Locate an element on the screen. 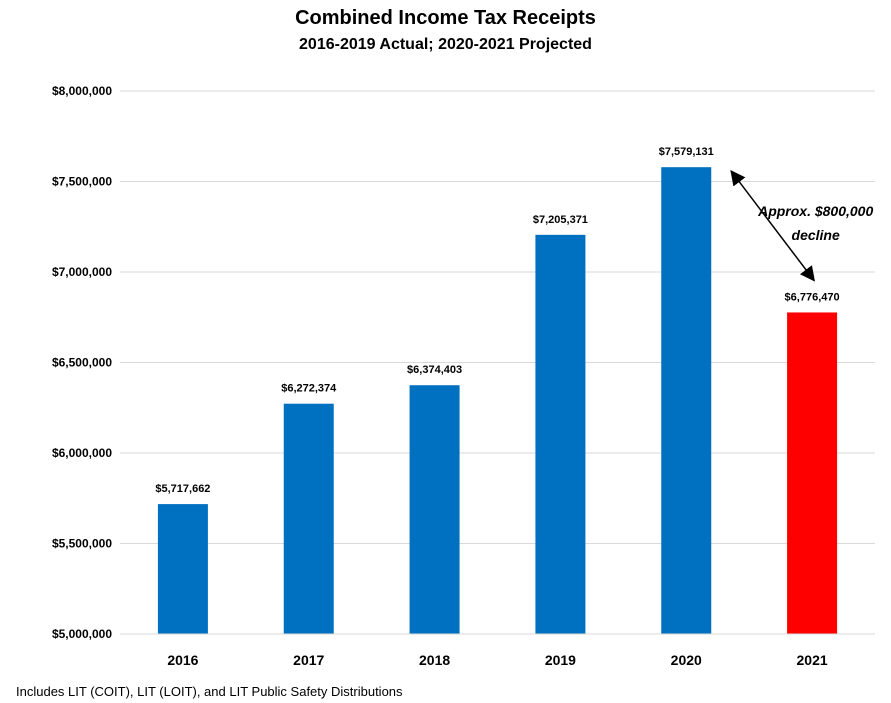 Image resolution: width=891 pixels, height=703 pixels. bar-2017 is located at coordinates (308, 518).